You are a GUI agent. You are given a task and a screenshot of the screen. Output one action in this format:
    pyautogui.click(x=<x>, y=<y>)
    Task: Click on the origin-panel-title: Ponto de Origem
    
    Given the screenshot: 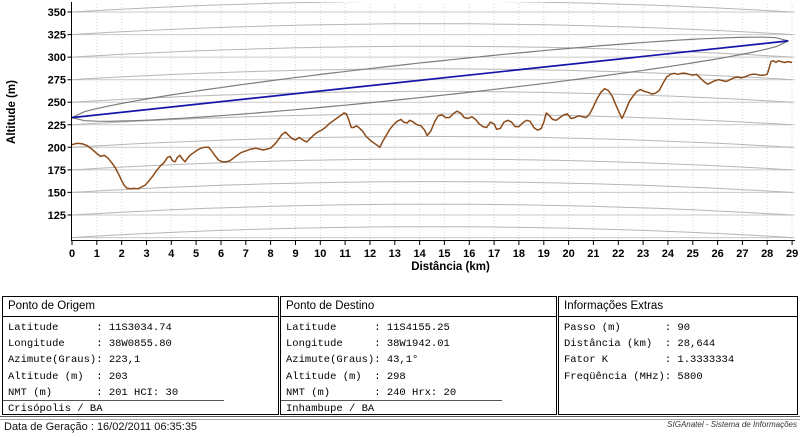 What is the action you would take?
    pyautogui.click(x=140, y=307)
    